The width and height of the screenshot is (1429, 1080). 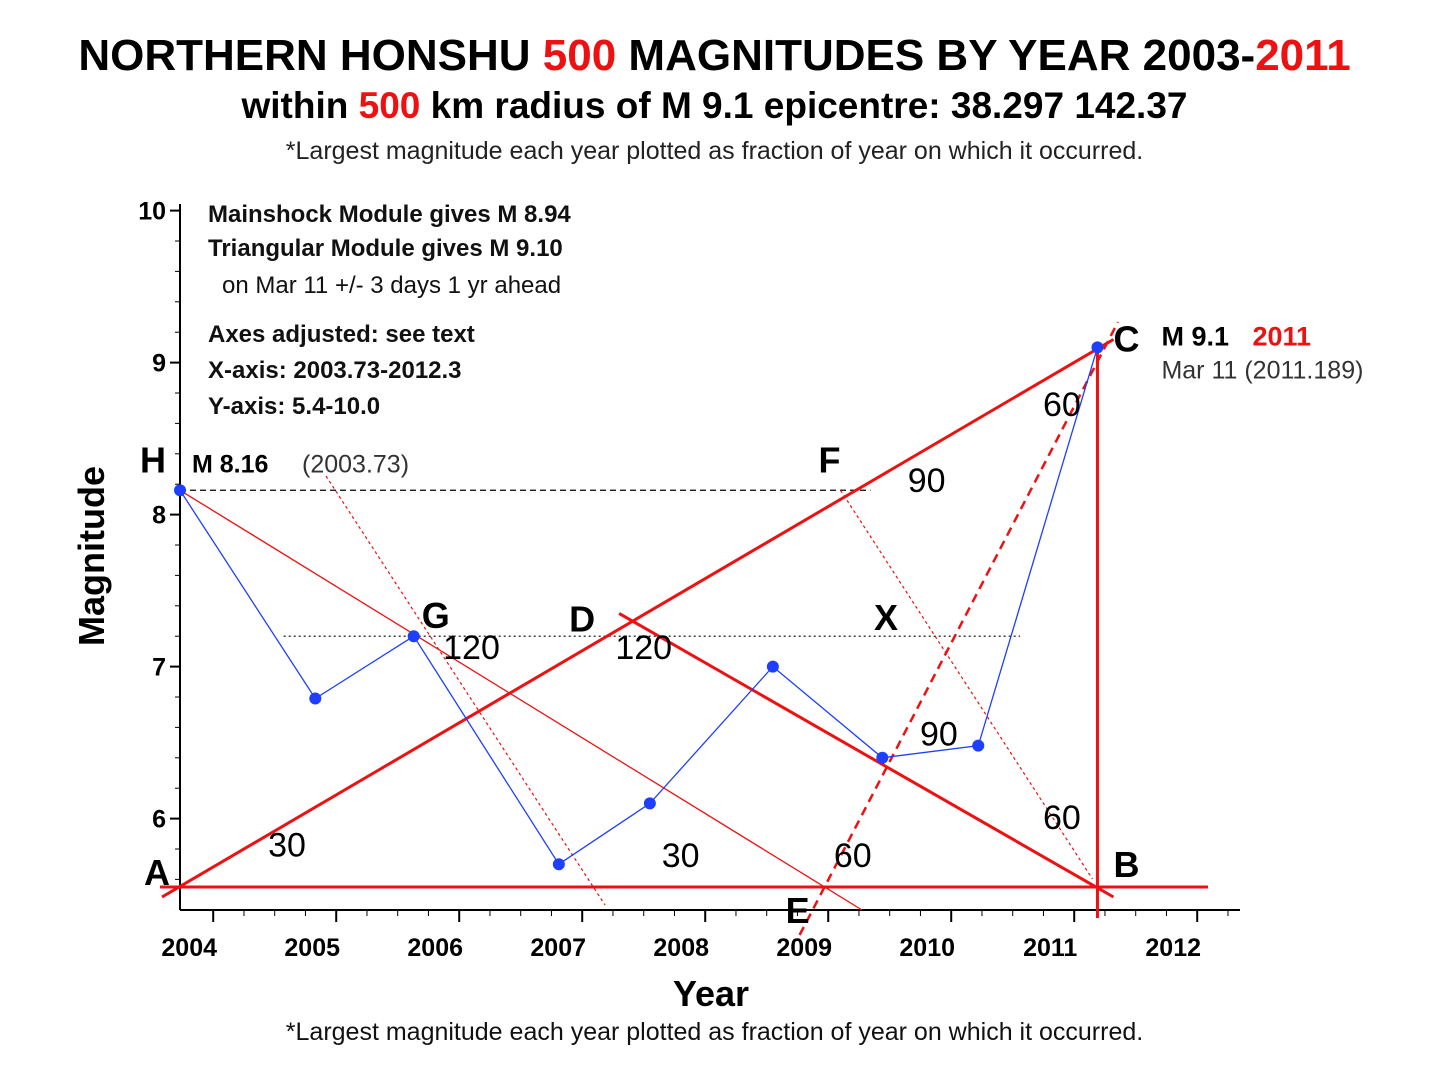 I want to click on line-e-to-c-dashed, so click(x=959, y=628).